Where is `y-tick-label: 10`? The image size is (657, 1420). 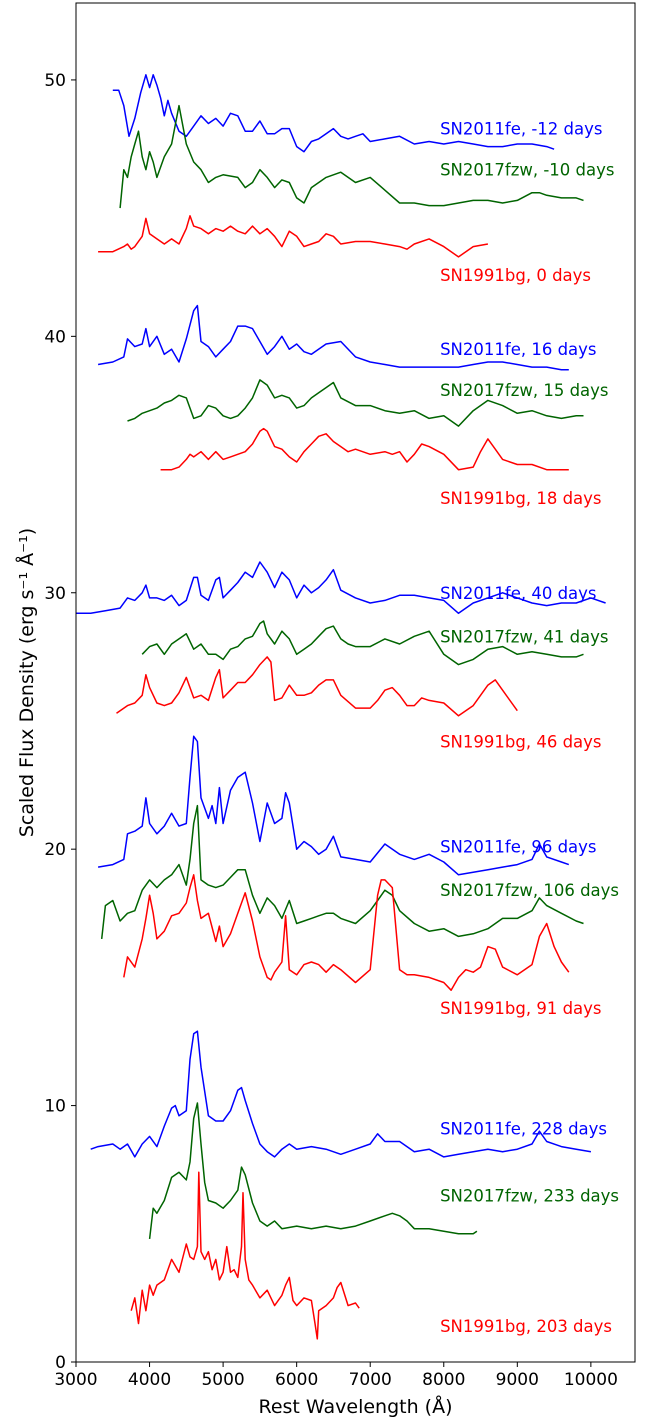 y-tick-label: 10 is located at coordinates (55, 1107).